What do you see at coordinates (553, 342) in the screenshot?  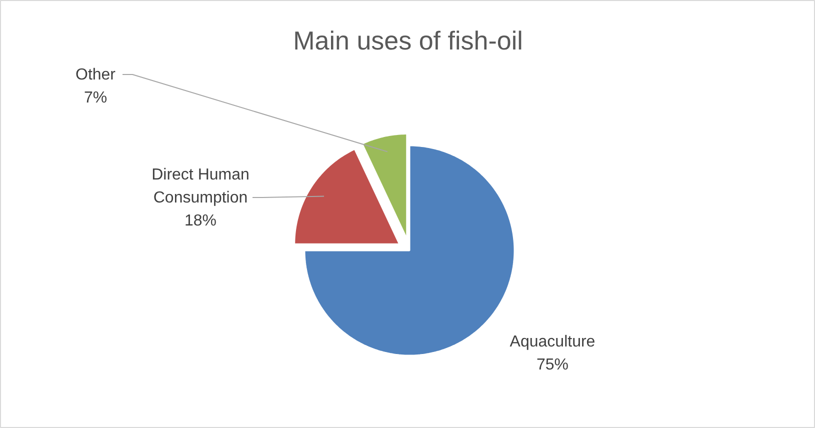 I see `slice-label: Aquaculture` at bounding box center [553, 342].